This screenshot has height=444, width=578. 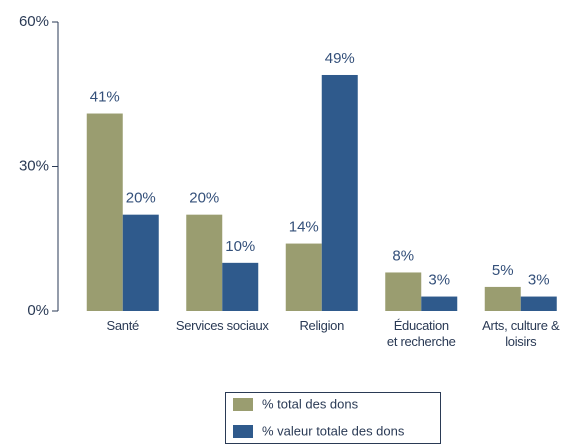 I want to click on value-label: 49%, so click(x=340, y=58).